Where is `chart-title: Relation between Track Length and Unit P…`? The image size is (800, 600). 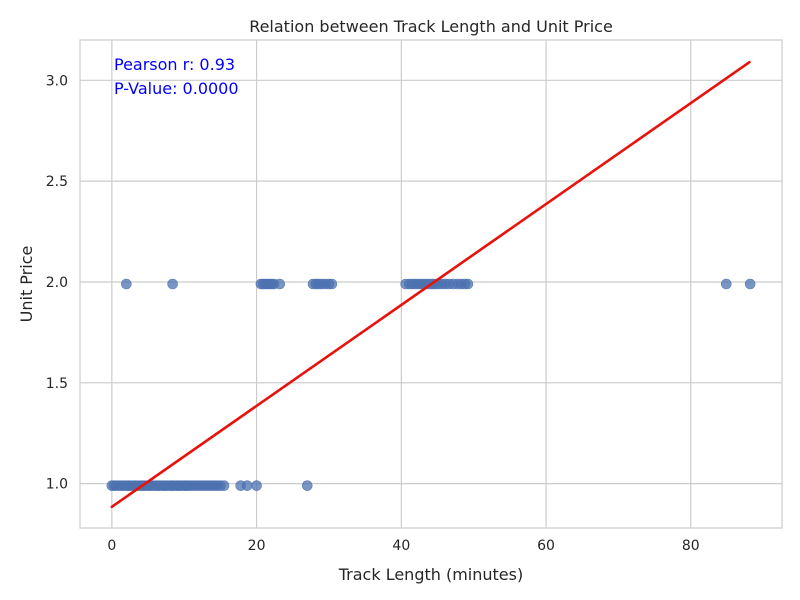 chart-title: Relation between Track Length and Unit P… is located at coordinates (431, 26).